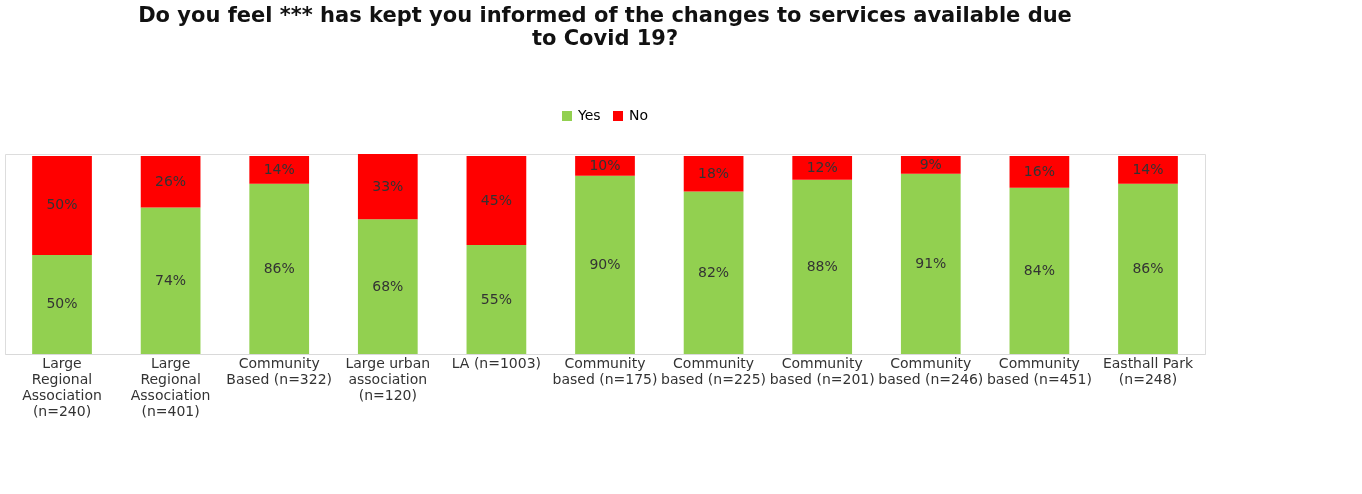 The height and width of the screenshot is (494, 1362). I want to click on data-label: 45%, so click(496, 199).